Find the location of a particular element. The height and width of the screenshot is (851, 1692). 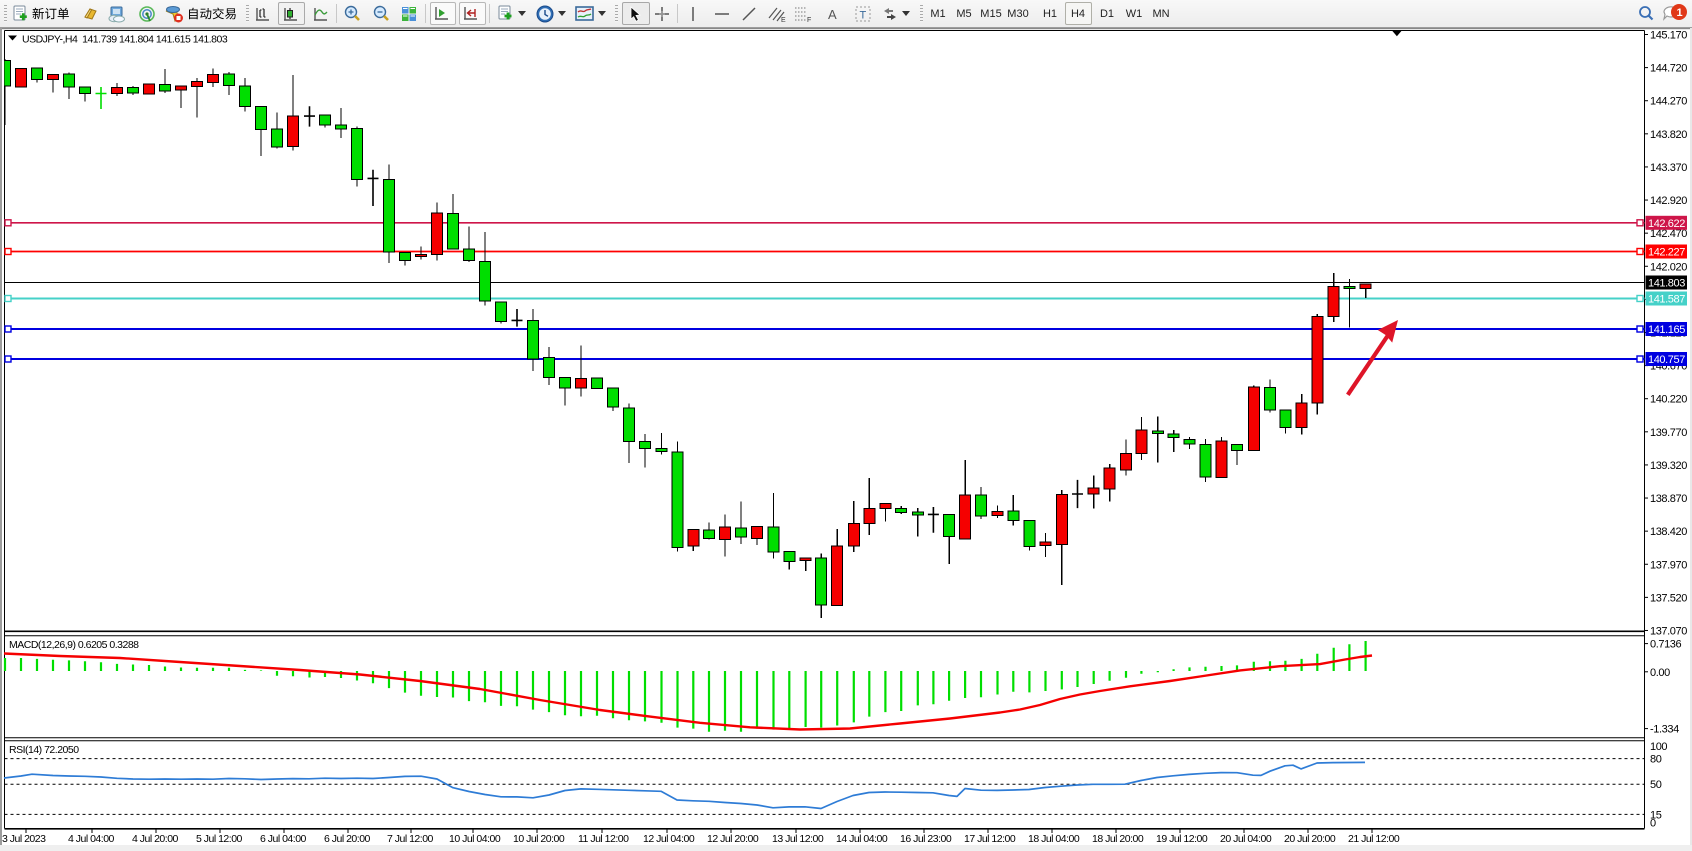

svg-text: -1.334 is located at coordinates (1664, 730).